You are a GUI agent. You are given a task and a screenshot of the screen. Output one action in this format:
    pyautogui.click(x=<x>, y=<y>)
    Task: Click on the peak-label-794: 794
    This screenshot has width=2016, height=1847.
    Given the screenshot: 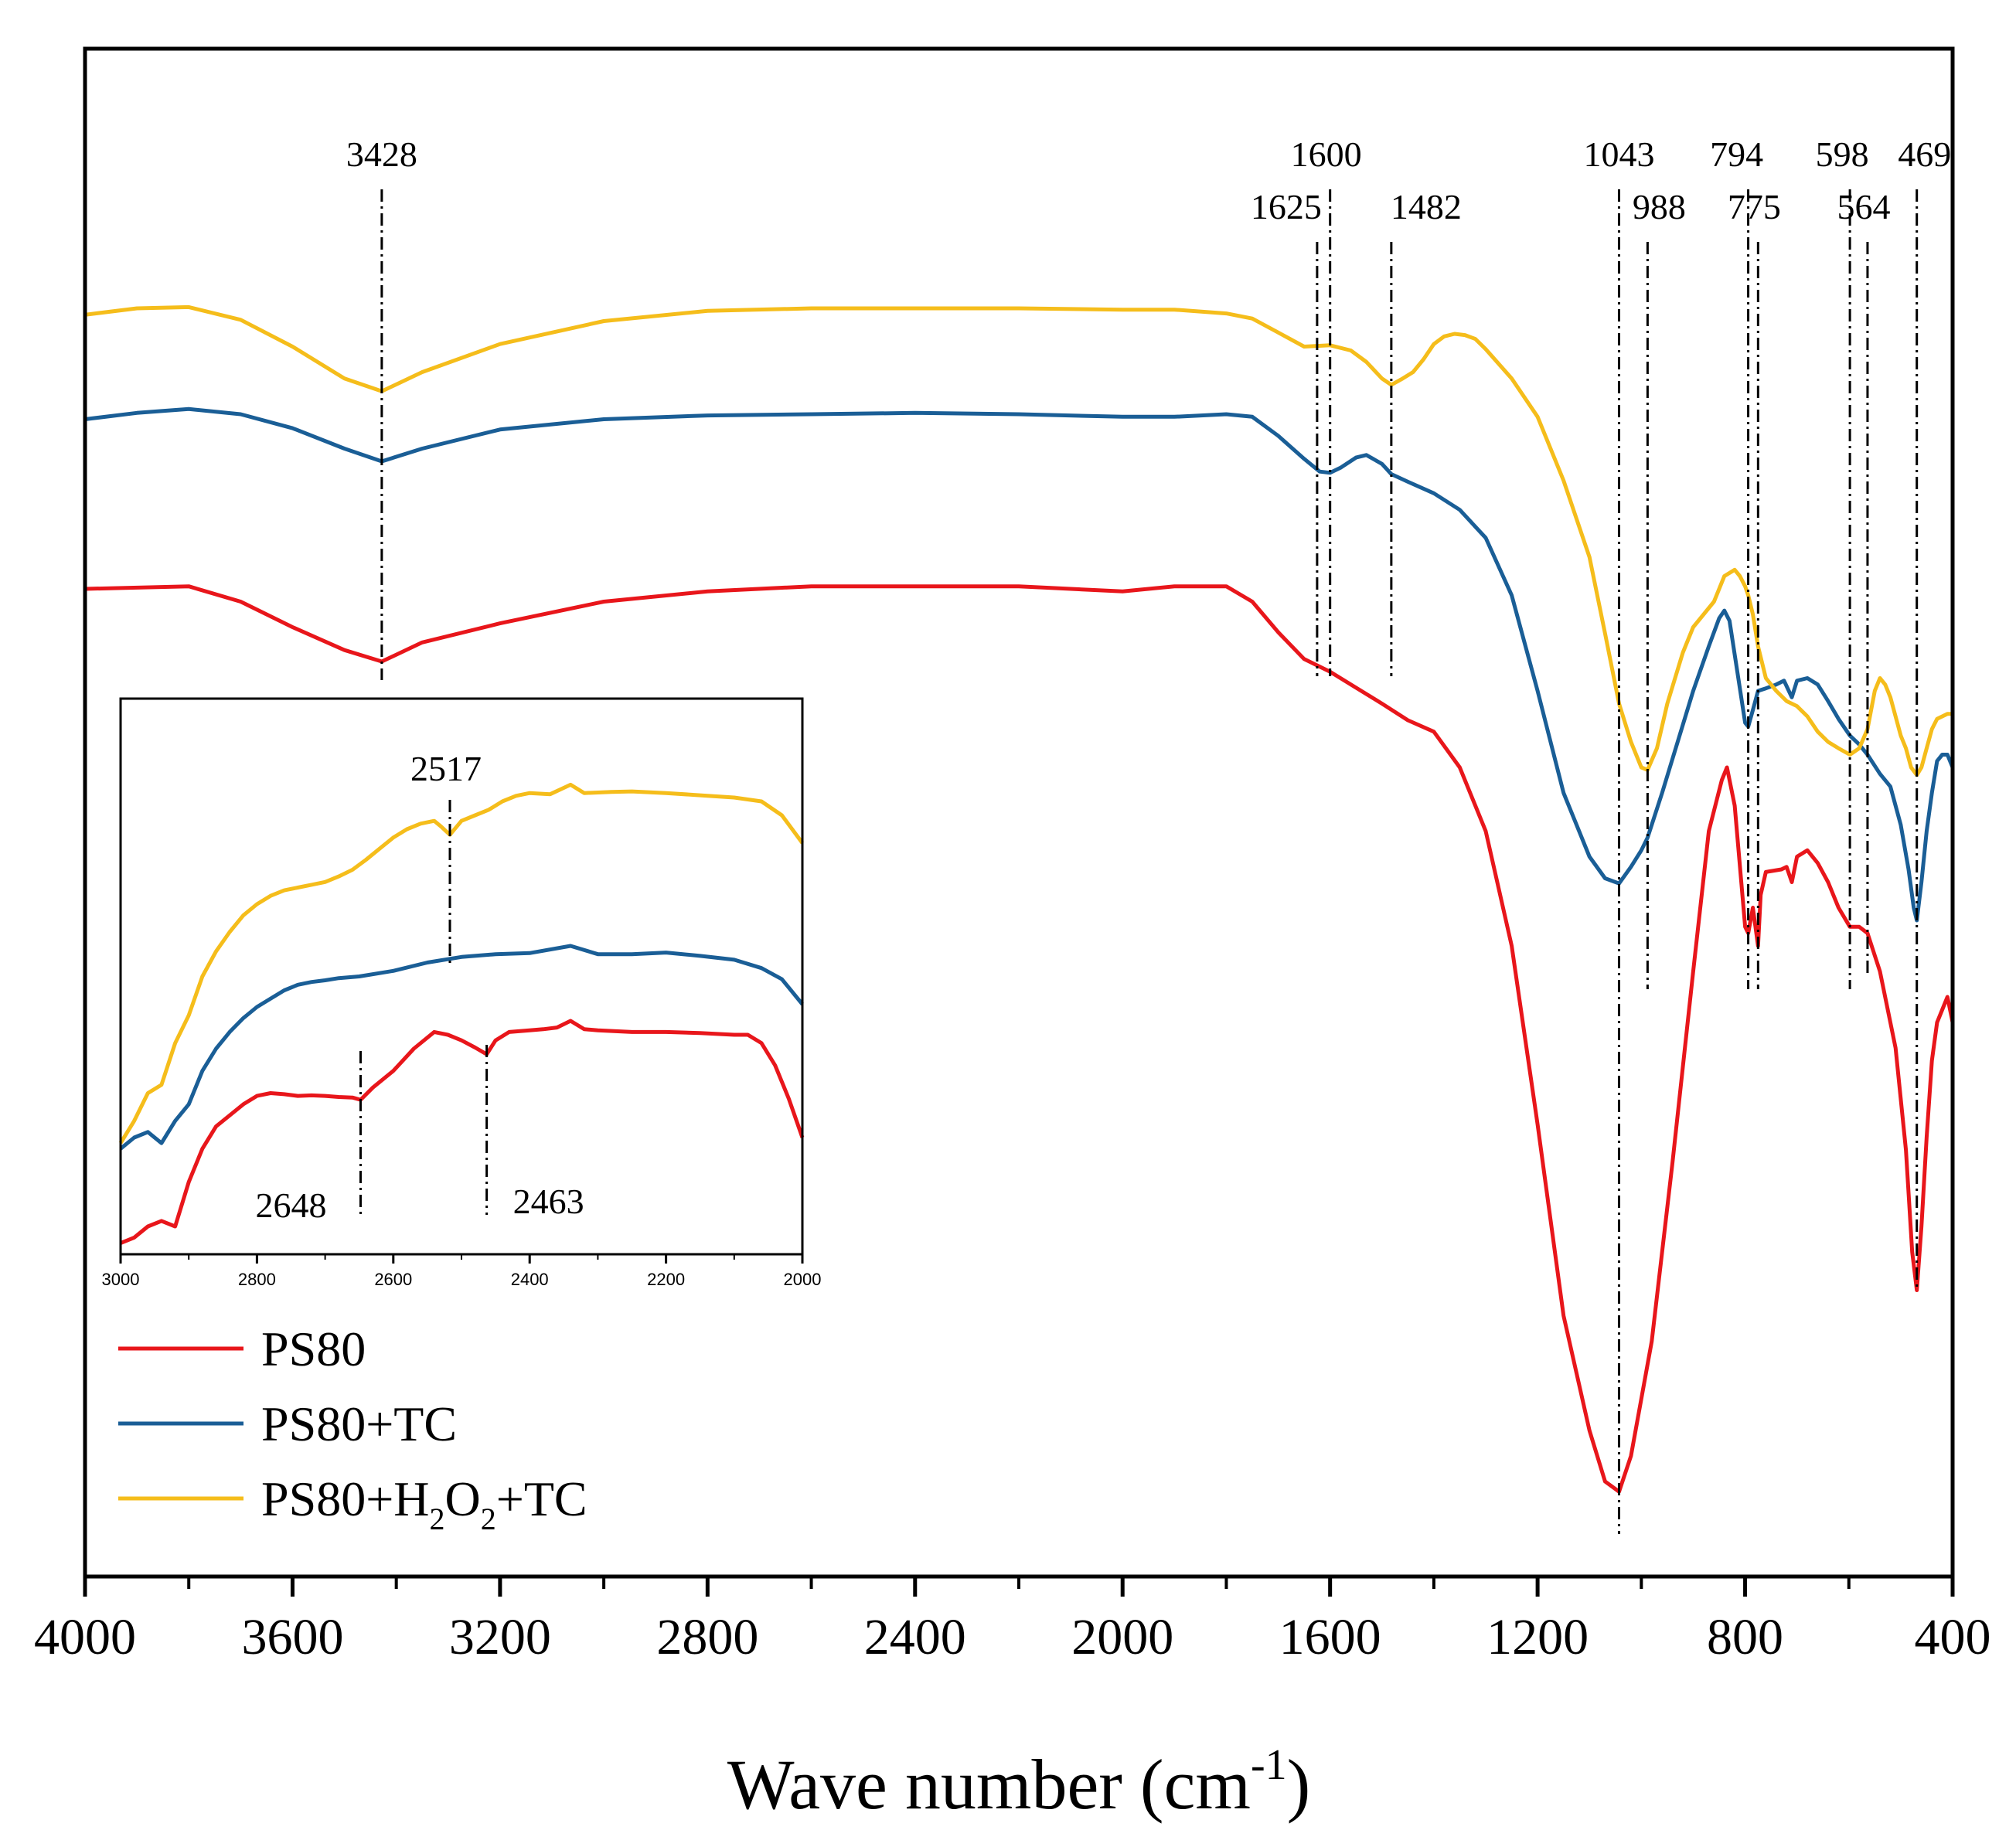 What is the action you would take?
    pyautogui.click(x=1736, y=154)
    